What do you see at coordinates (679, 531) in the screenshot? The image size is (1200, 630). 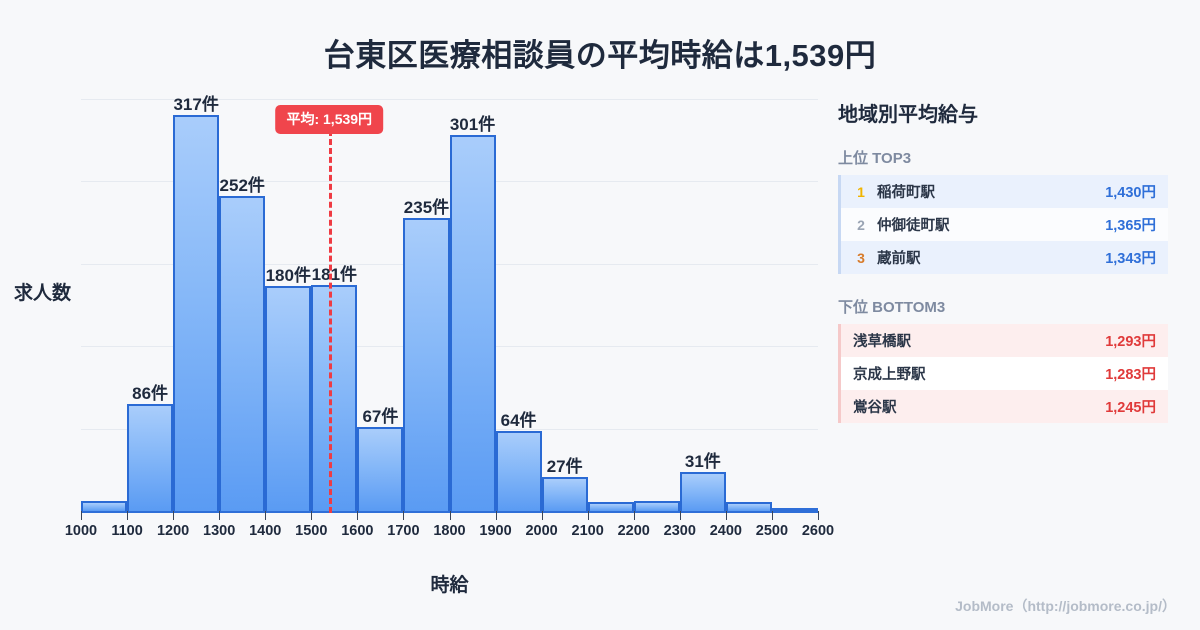 I see `x-axis-tick-label: 2300` at bounding box center [679, 531].